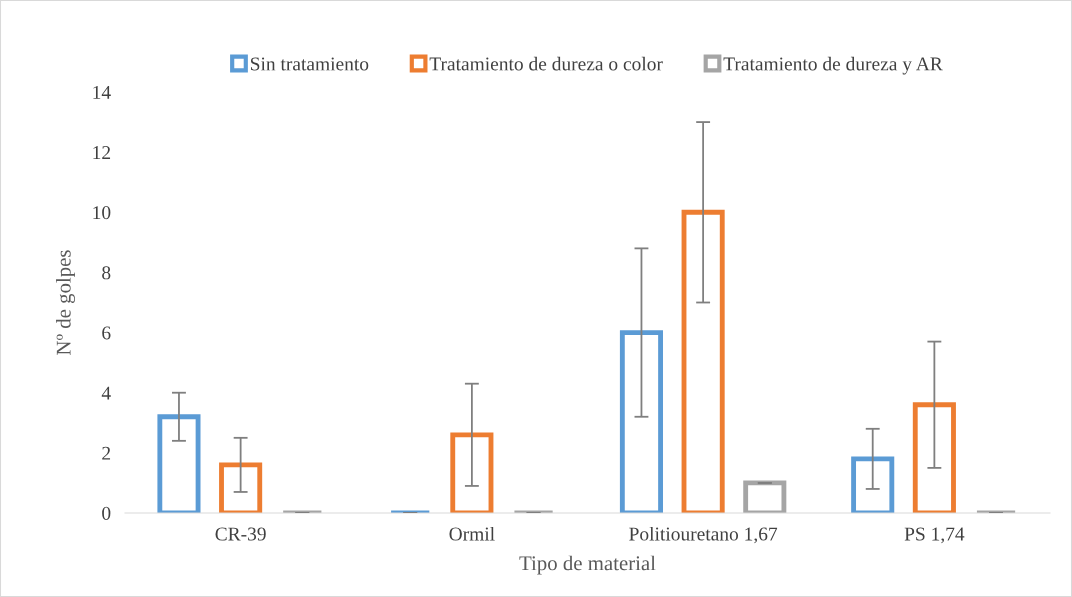 This screenshot has width=1072, height=597. I want to click on x-tick-label: PS 1,74, so click(934, 535).